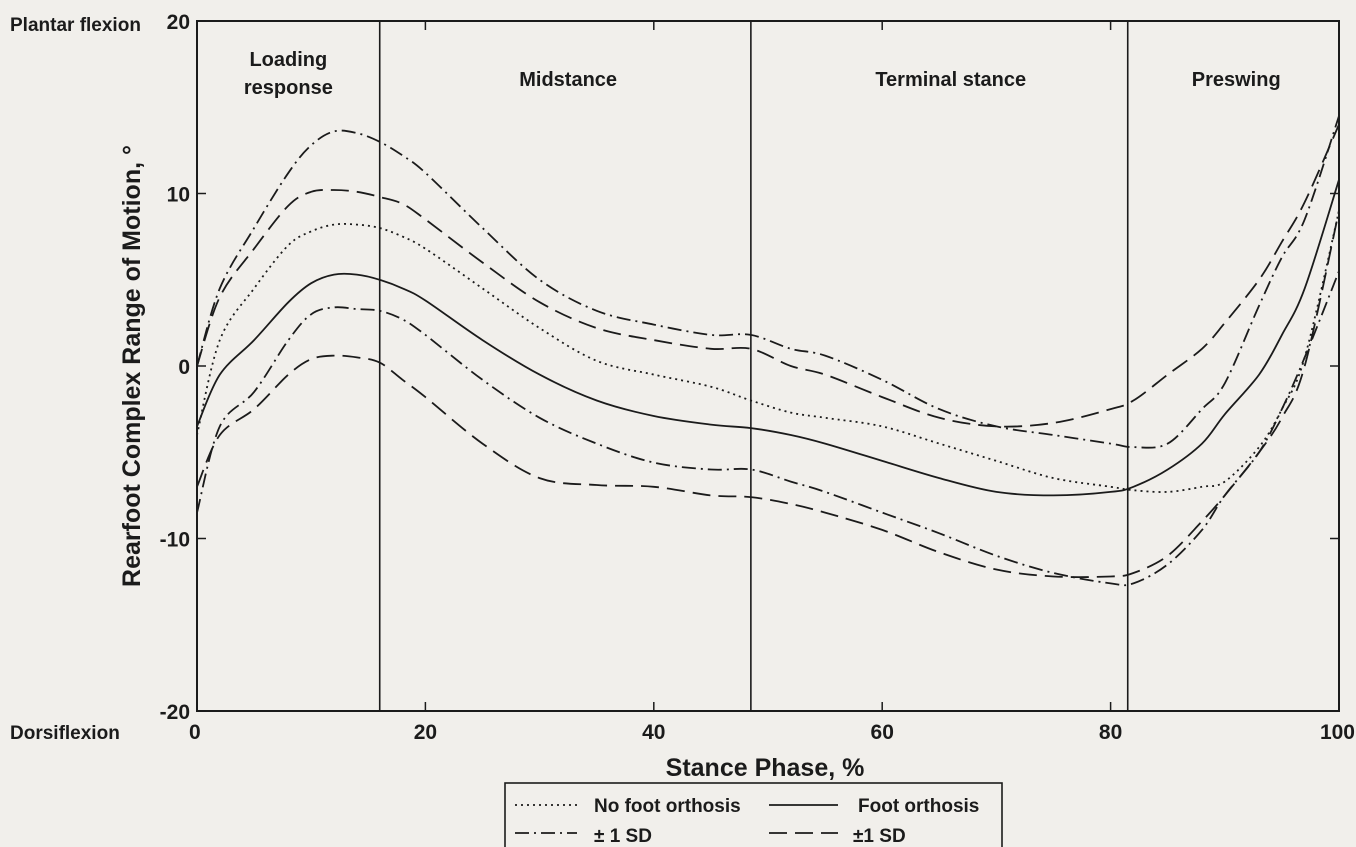 Image resolution: width=1356 pixels, height=847 pixels. I want to click on y-bottom-label: Dorsiflexion, so click(65, 733).